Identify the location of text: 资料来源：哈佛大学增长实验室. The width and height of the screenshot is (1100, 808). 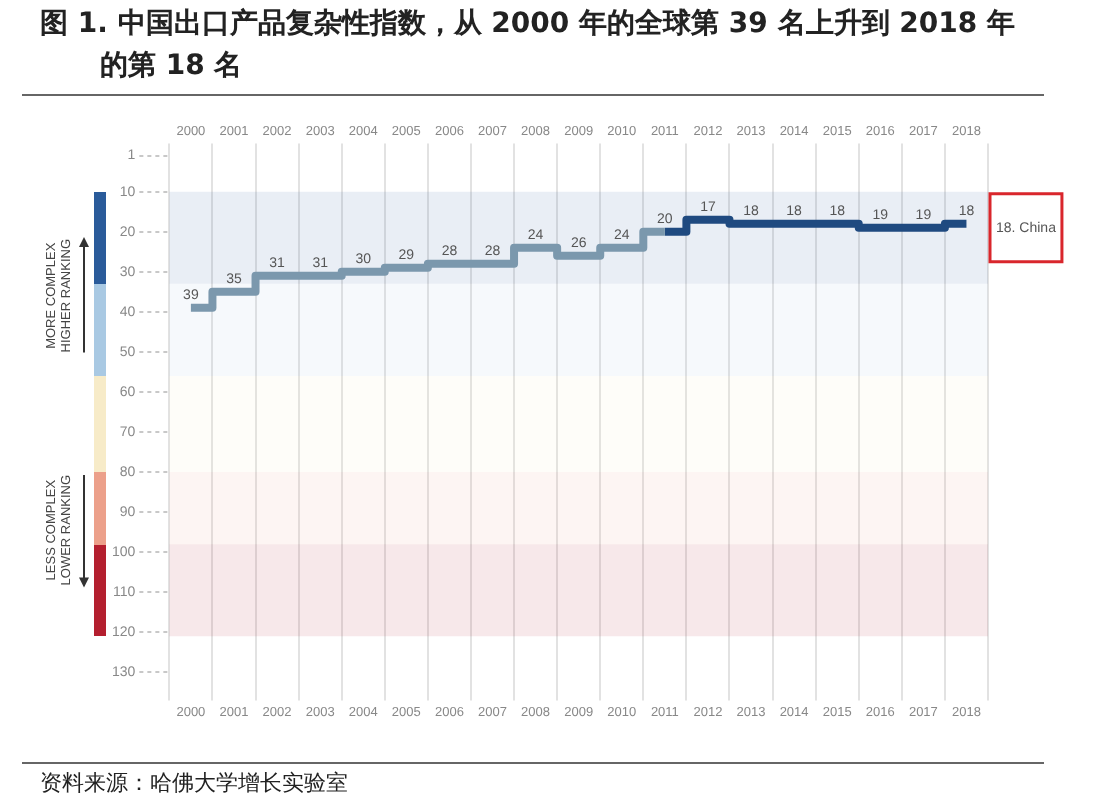
(533, 783).